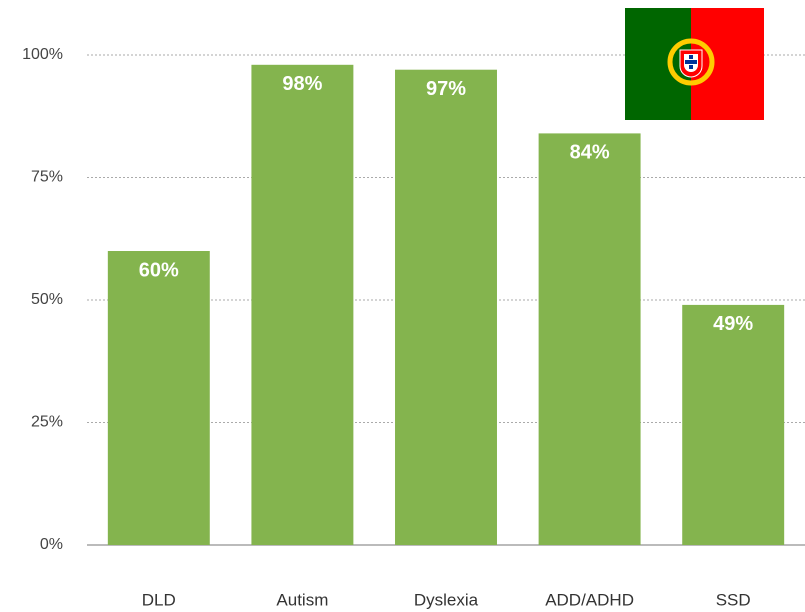 The image size is (805, 612). Describe the element at coordinates (159, 270) in the screenshot. I see `value-label: 60%` at that location.